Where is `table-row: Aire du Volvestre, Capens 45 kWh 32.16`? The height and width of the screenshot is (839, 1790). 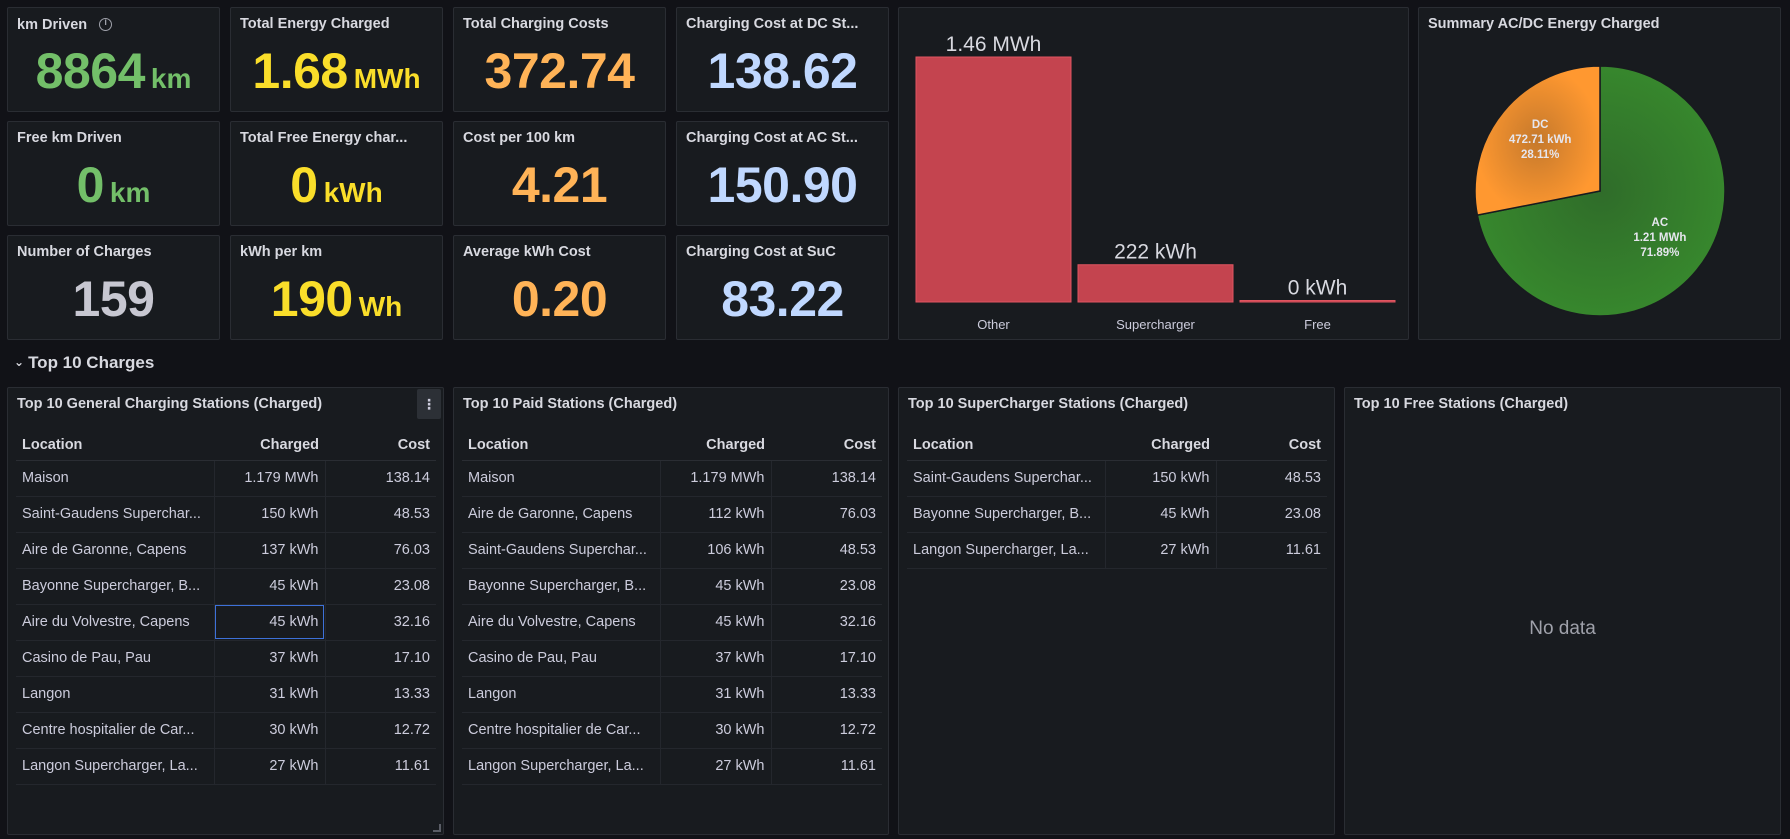
table-row: Aire du Volvestre, Capens 45 kWh 32.16 is located at coordinates (226, 622).